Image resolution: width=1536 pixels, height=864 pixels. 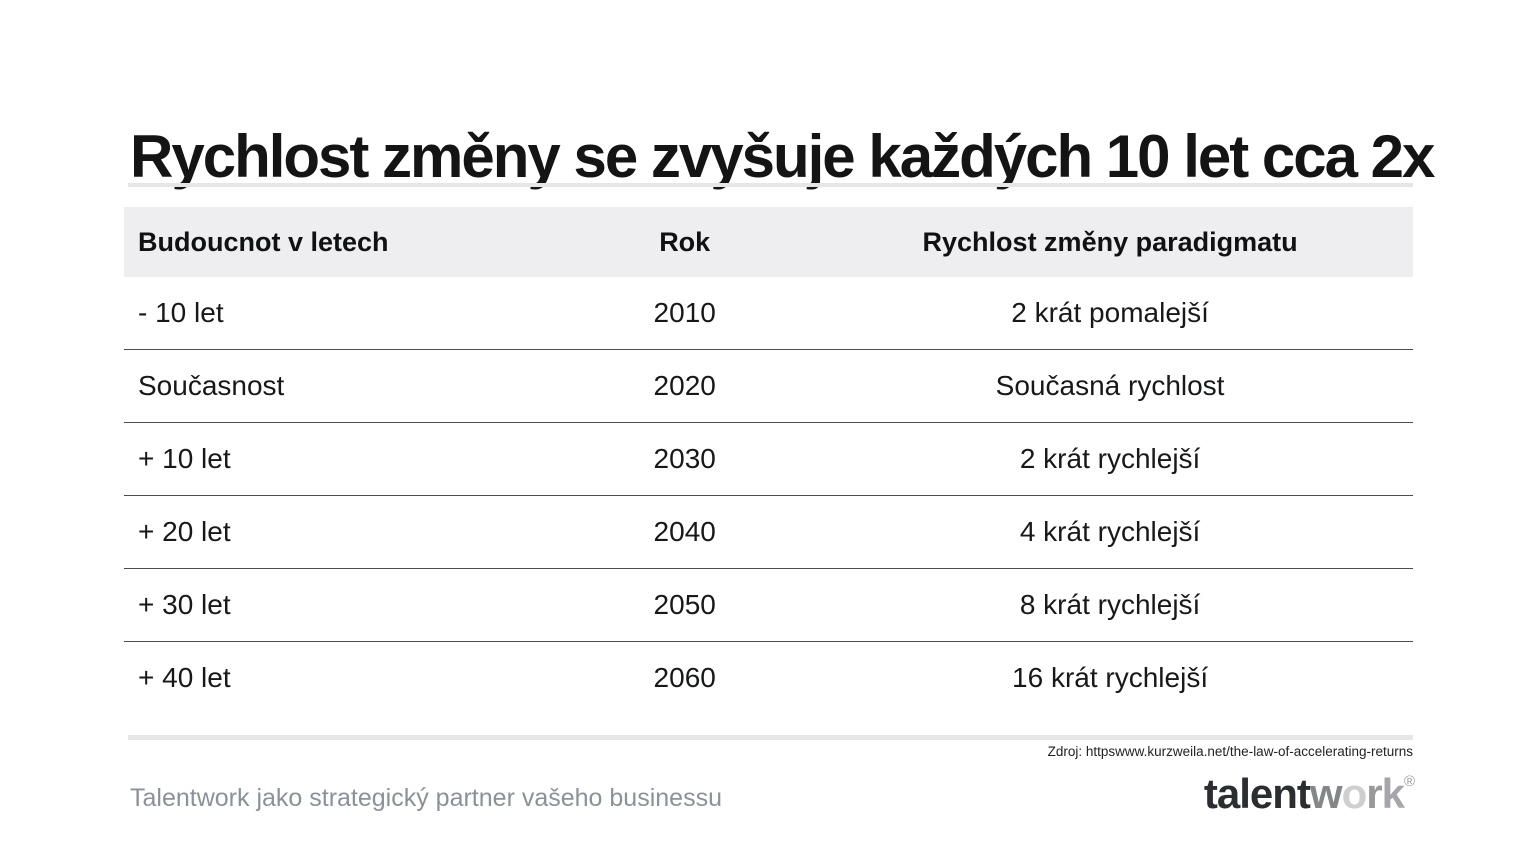 What do you see at coordinates (768, 532) in the screenshot?
I see `table-row: + 20 let 2040 4 krát rychlejší` at bounding box center [768, 532].